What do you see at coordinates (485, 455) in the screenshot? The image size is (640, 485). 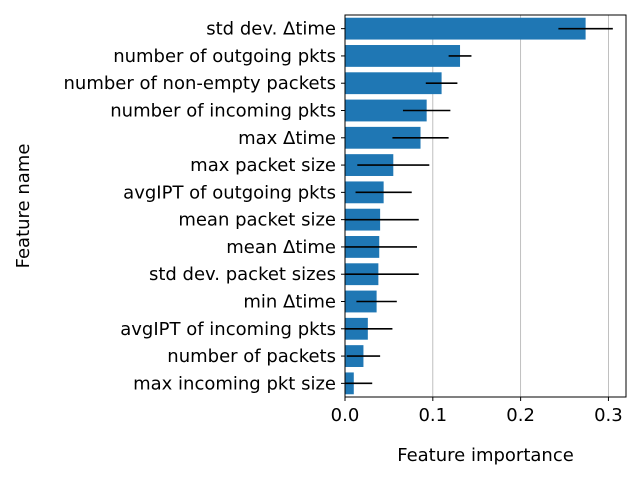 I see `x-axis-label: Feature importance` at bounding box center [485, 455].